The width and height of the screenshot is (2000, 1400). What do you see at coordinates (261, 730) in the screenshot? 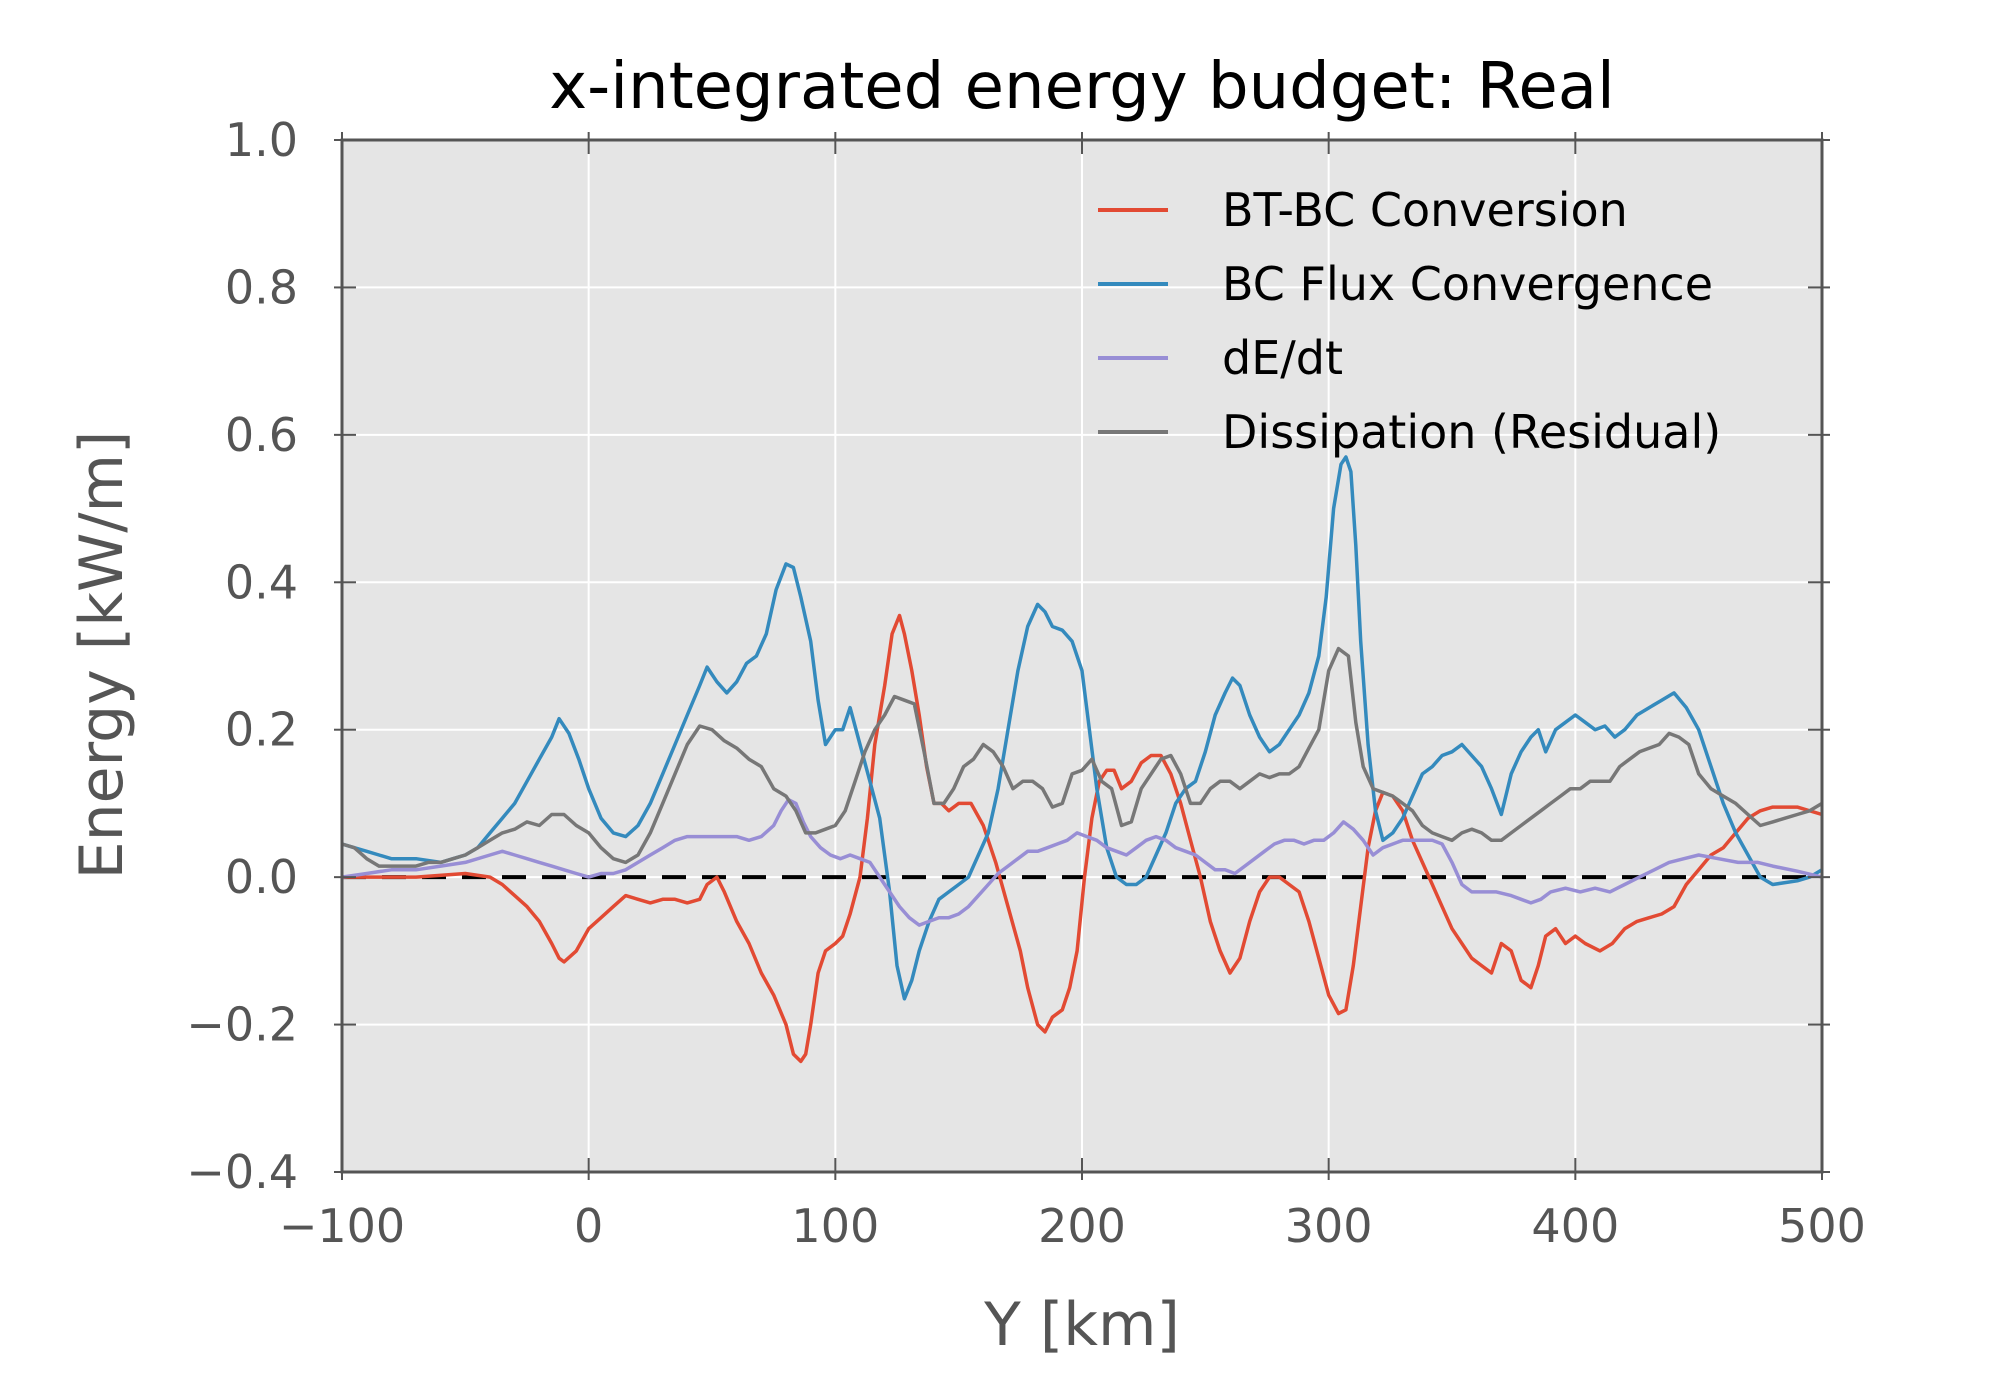
I see `y-tick-label: 0.2` at bounding box center [261, 730].